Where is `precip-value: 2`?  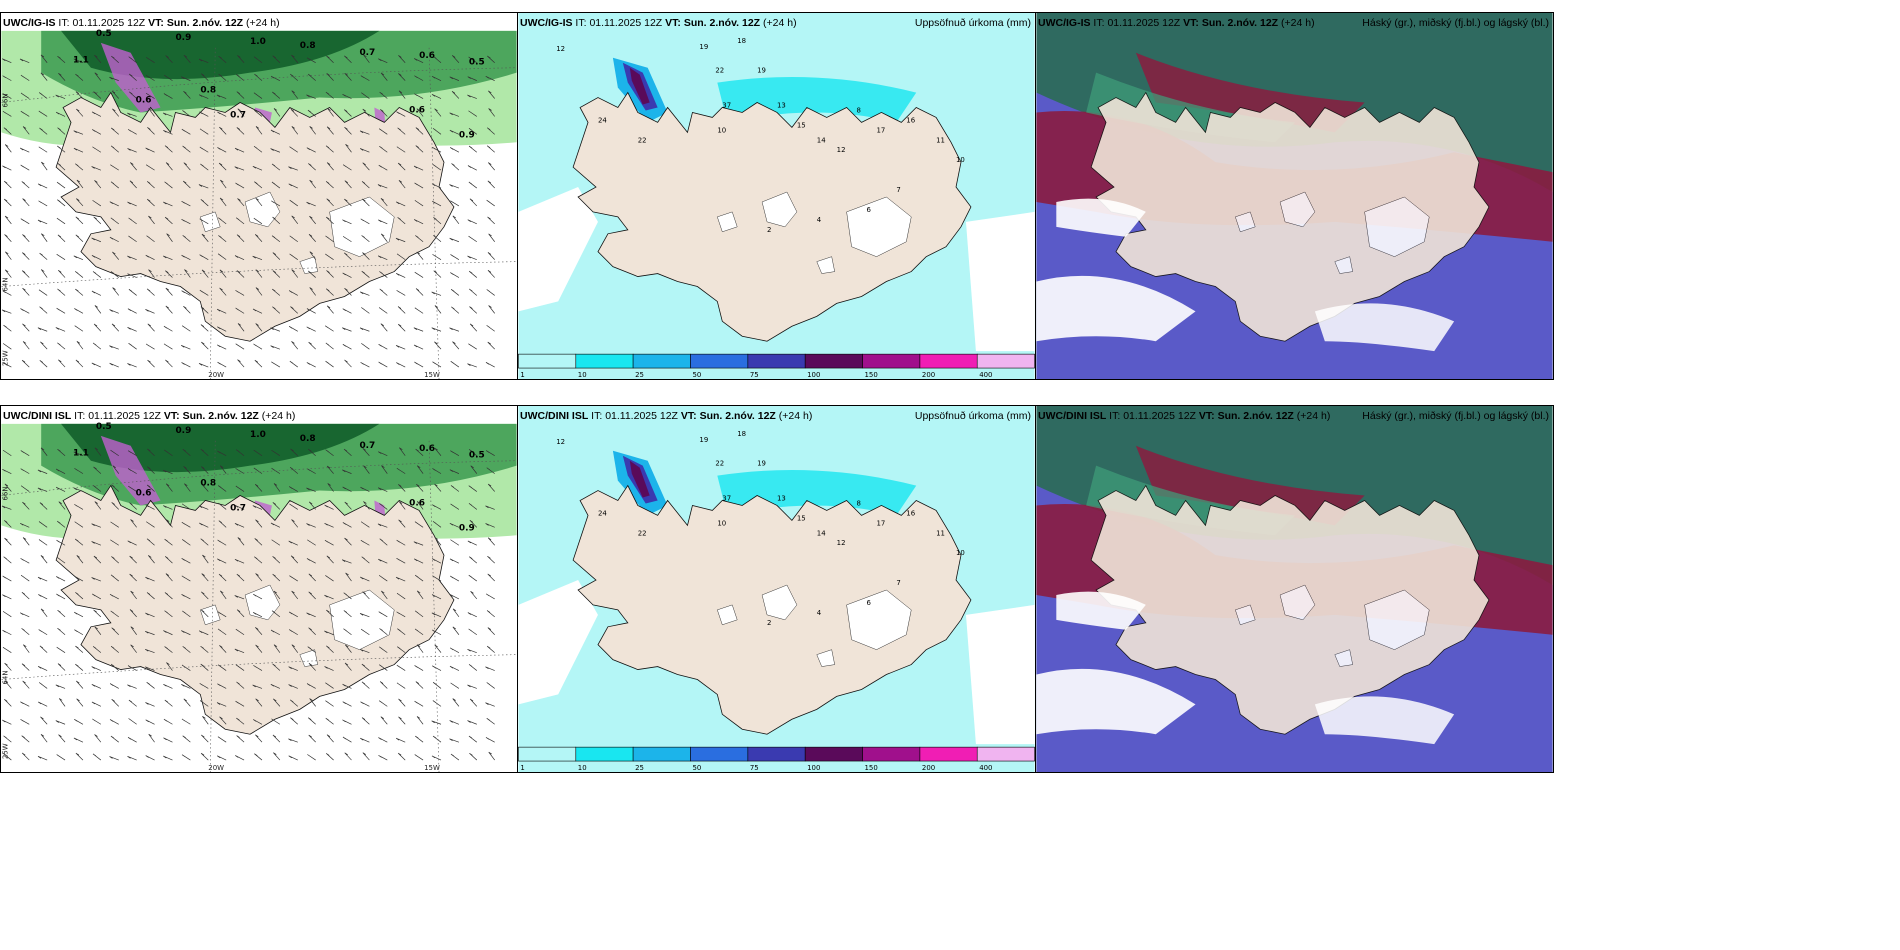
precip-value: 2 is located at coordinates (769, 230).